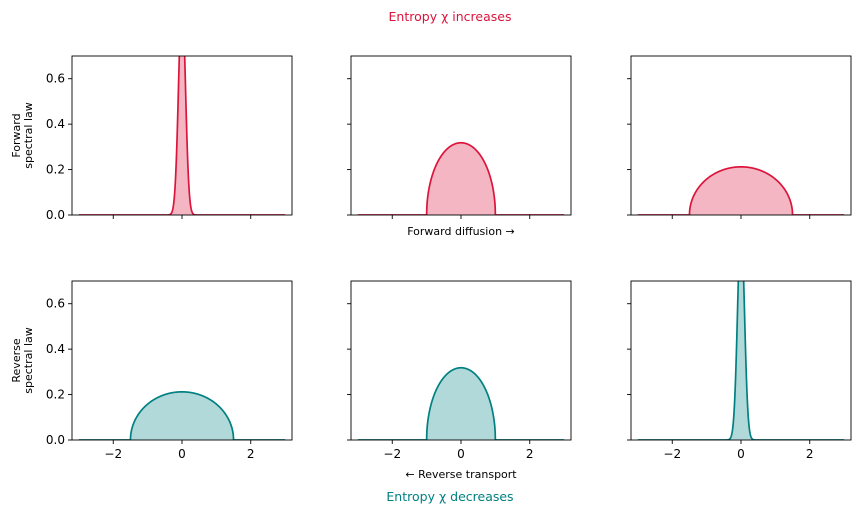 The height and width of the screenshot is (515, 860). I want to click on y-axis-label: Reversespectral law, so click(22, 360).